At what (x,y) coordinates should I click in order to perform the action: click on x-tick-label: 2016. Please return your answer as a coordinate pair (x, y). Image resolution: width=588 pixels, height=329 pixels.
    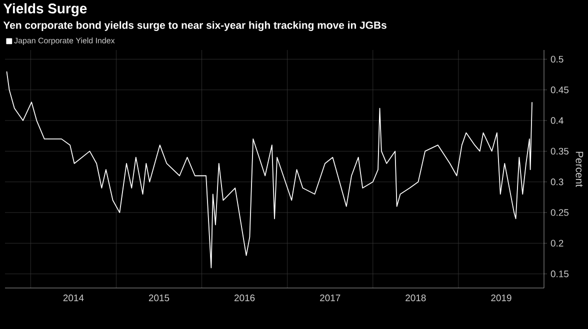
    Looking at the image, I should click on (244, 298).